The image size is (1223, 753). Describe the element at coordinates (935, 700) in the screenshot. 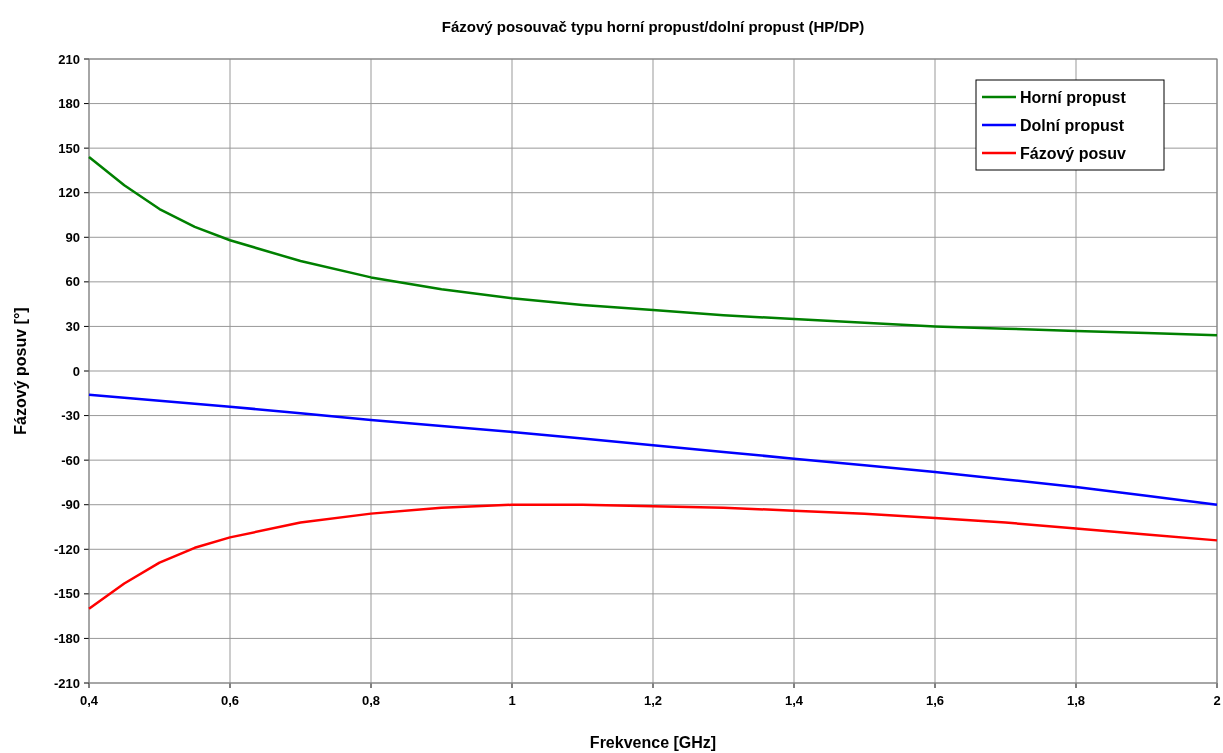

I see `x-tick-label: 1,6` at that location.